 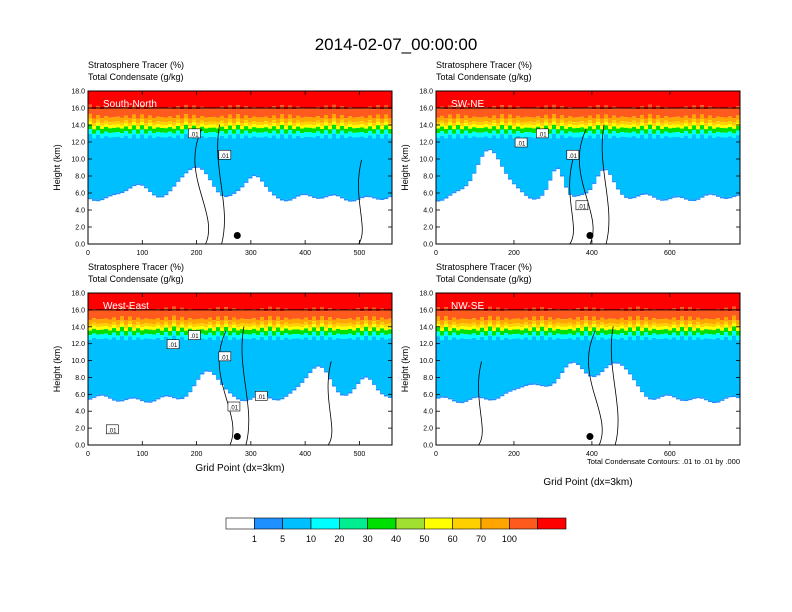 What do you see at coordinates (225, 154) in the screenshot?
I see `contour-label-box` at bounding box center [225, 154].